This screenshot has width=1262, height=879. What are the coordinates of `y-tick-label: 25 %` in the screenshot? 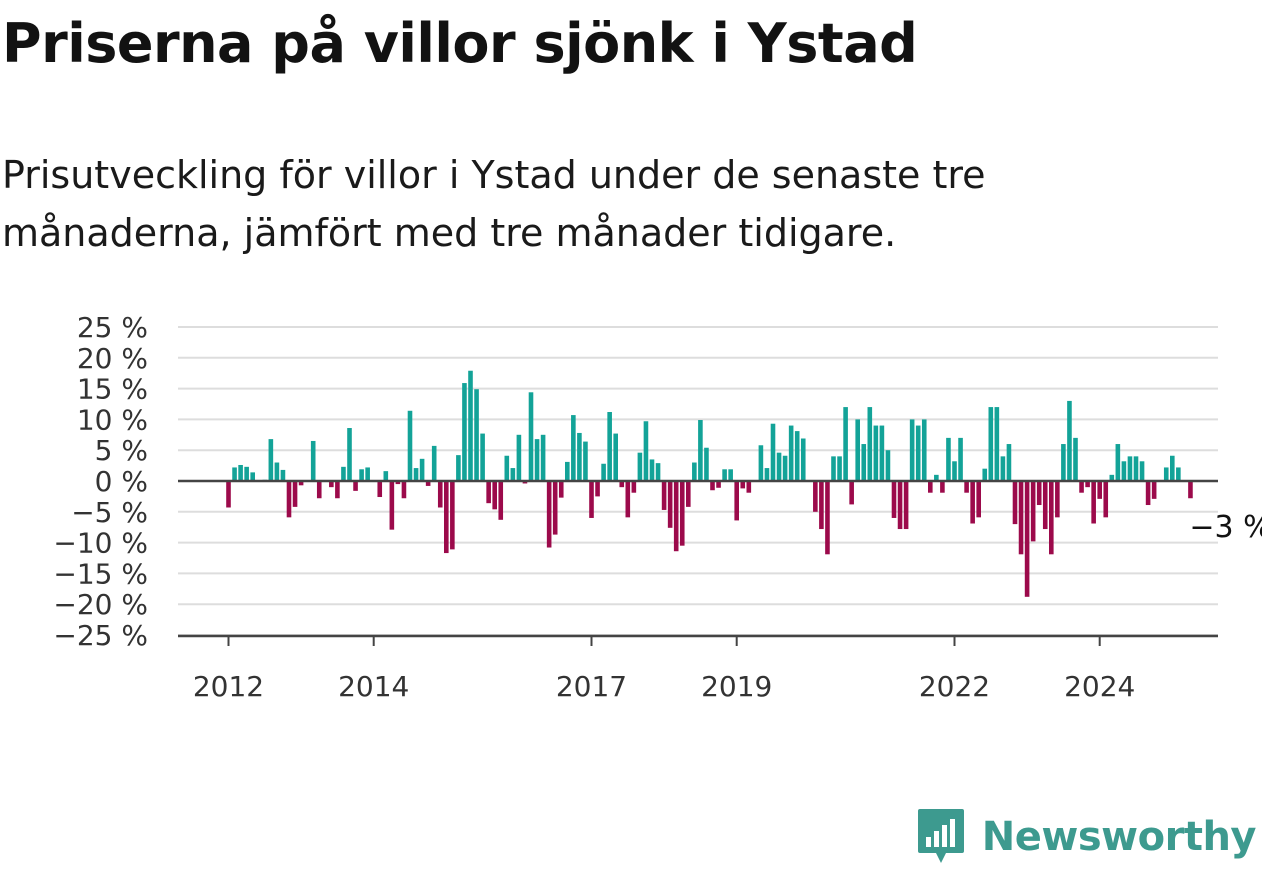 It's located at (112, 327).